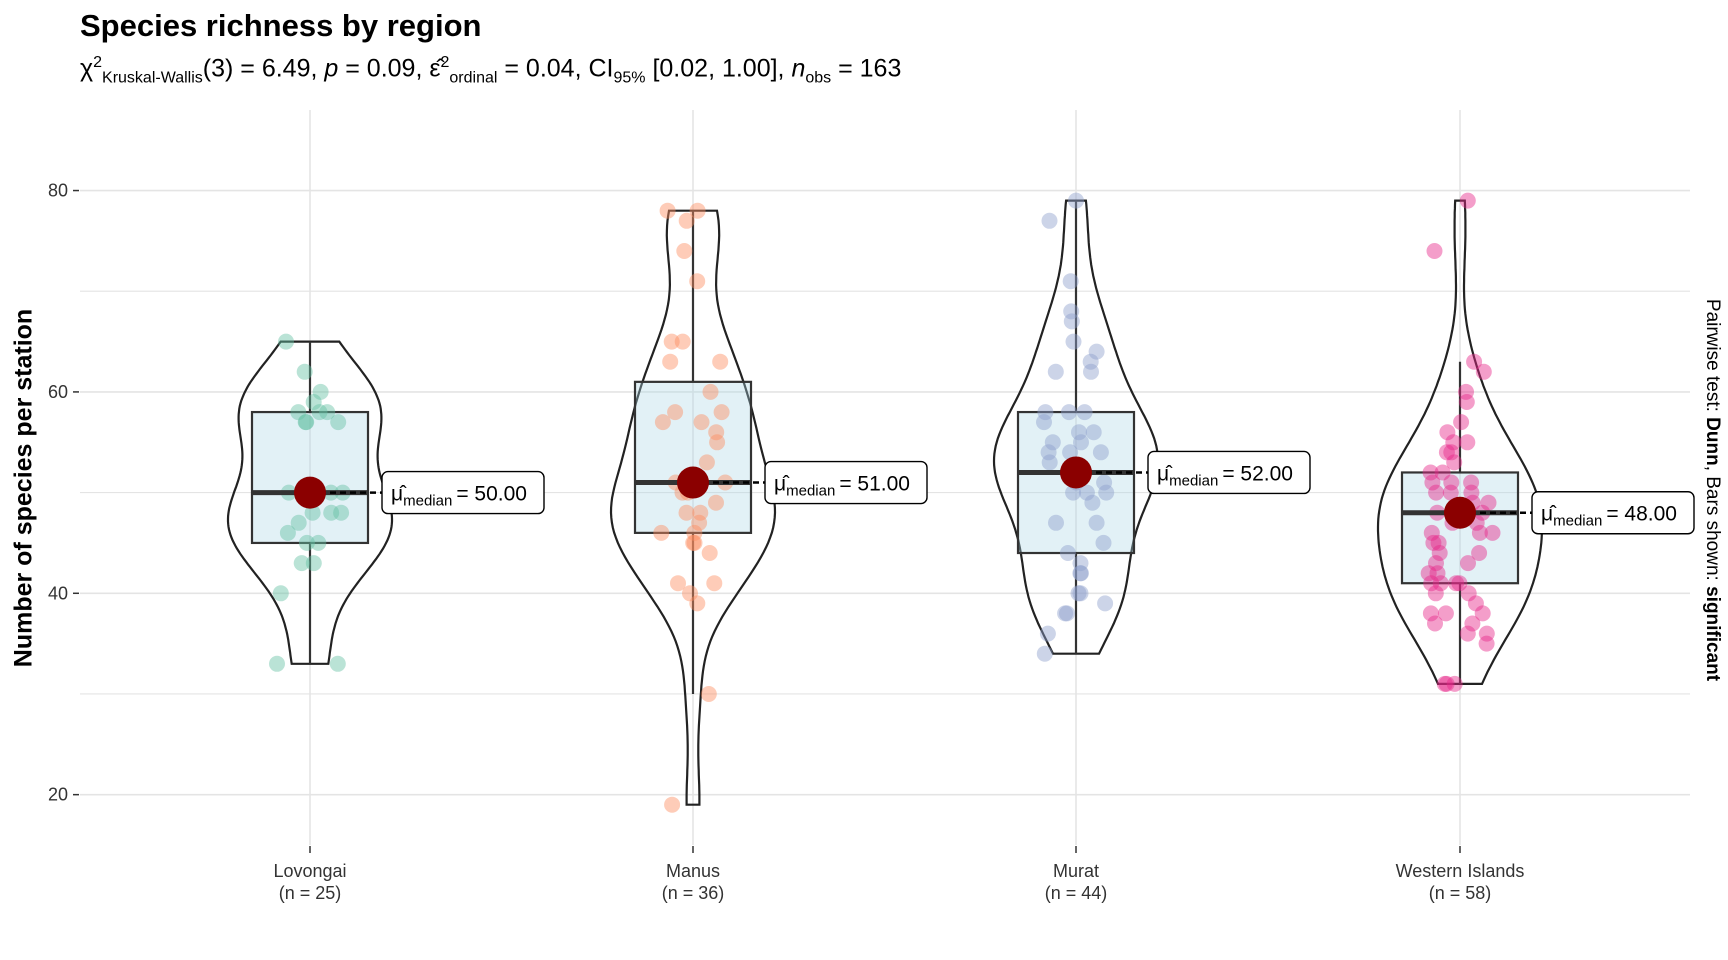 Image resolution: width=1728 pixels, height=960 pixels. I want to click on group-lovongai: μ̂median = 50.00 Lovongai(n = 25), so click(385, 618).